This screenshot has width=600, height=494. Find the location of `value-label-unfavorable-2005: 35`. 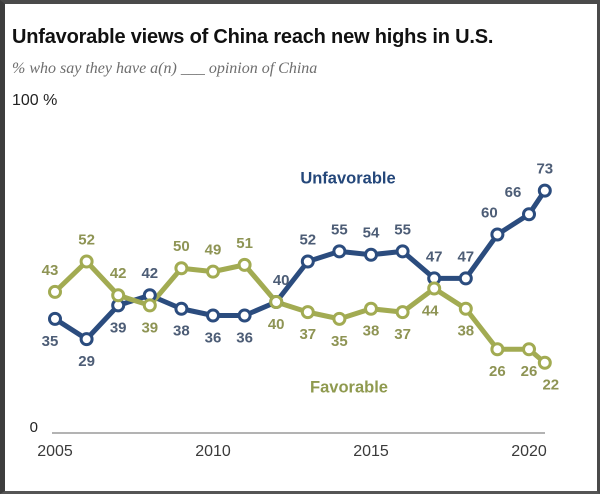

value-label-unfavorable-2005: 35 is located at coordinates (50, 341).